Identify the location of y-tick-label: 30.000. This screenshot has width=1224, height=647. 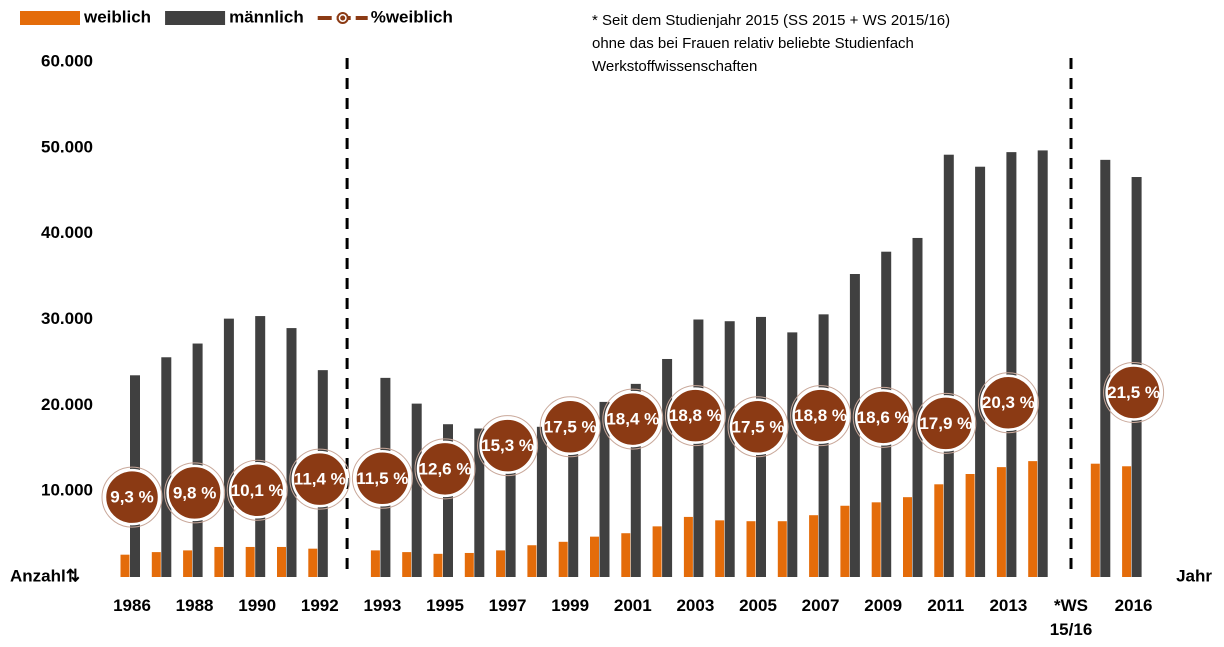
(67, 318).